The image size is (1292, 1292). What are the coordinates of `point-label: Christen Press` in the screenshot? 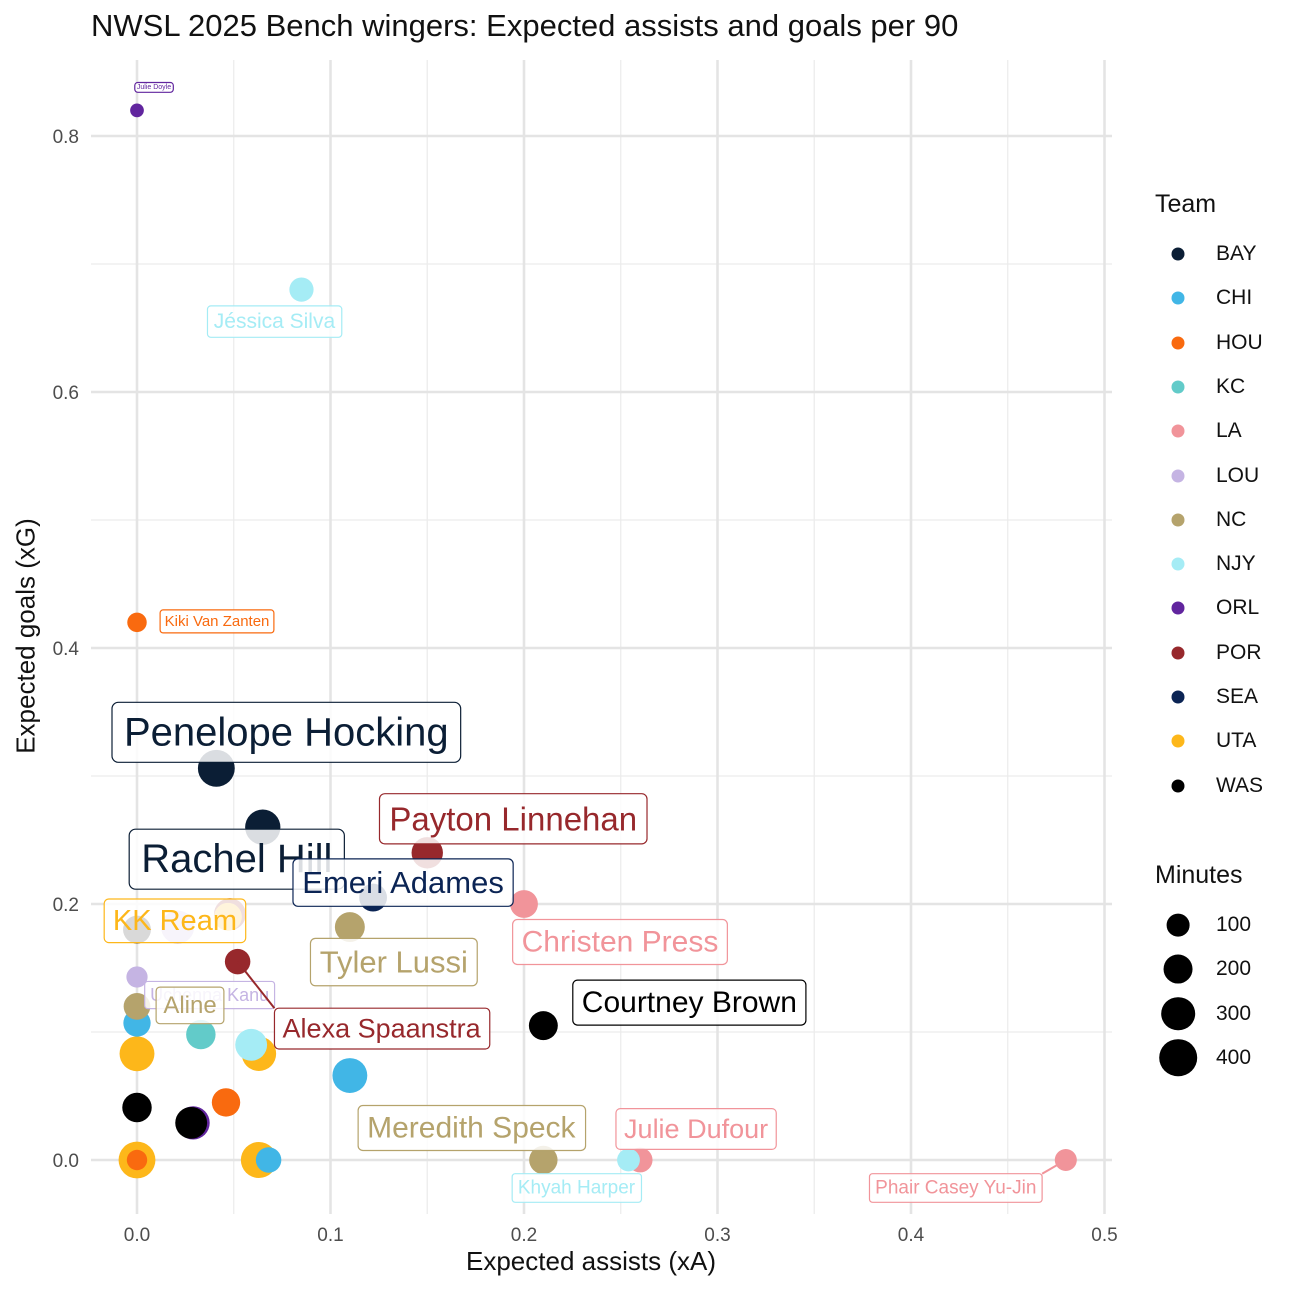 It's located at (620, 942).